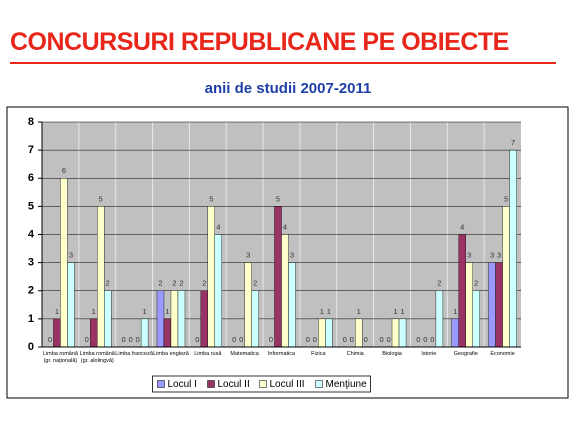  I want to click on title-rule, so click(283, 63).